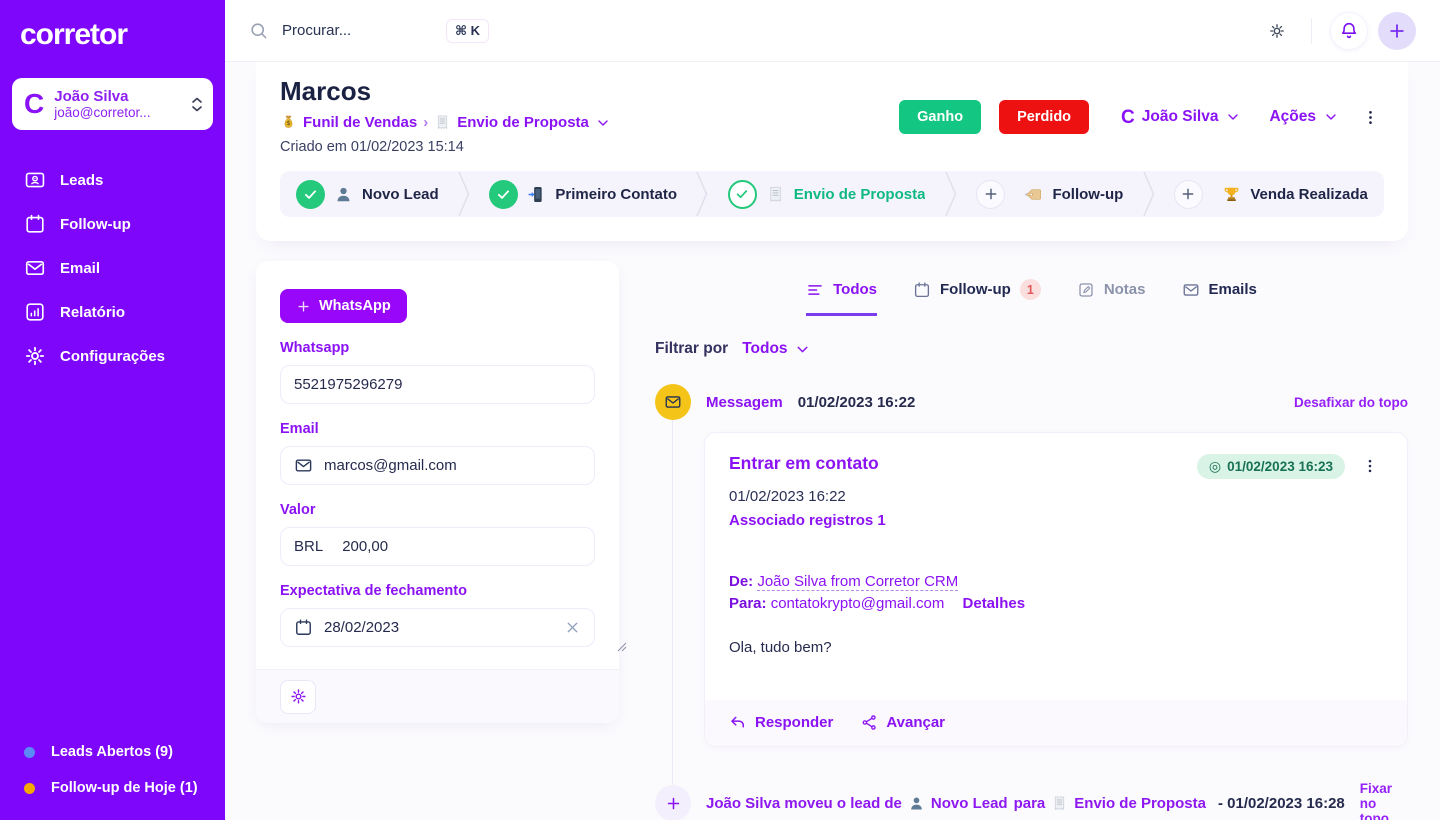  I want to click on envelope-icon, so click(1191, 290).